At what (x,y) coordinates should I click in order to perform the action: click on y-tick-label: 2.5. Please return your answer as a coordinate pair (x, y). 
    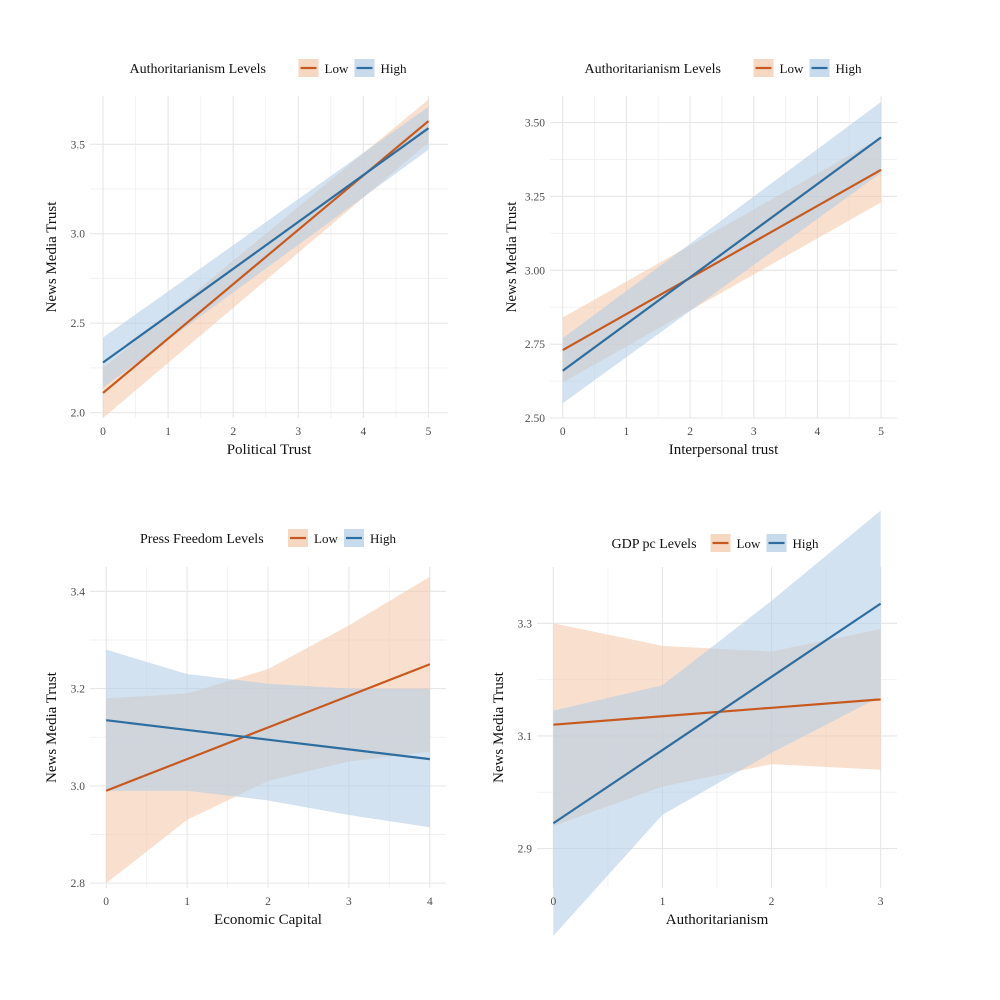
    Looking at the image, I should click on (78, 324).